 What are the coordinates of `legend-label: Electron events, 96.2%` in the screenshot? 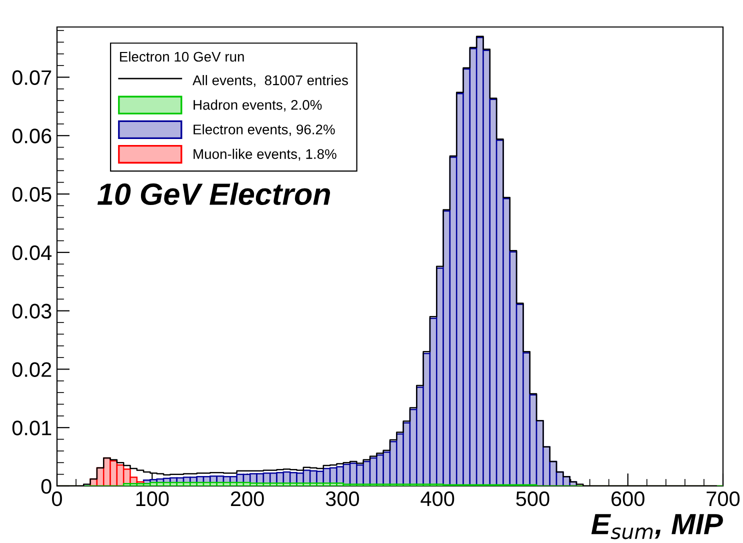 It's located at (264, 130).